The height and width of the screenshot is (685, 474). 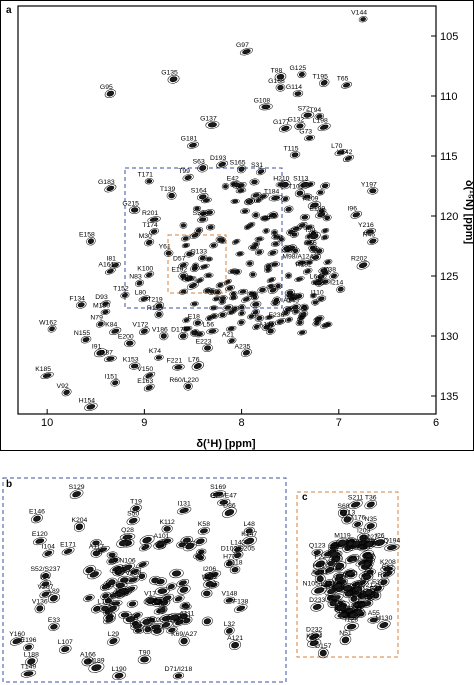 I want to click on peak-label: I81, so click(x=111, y=259).